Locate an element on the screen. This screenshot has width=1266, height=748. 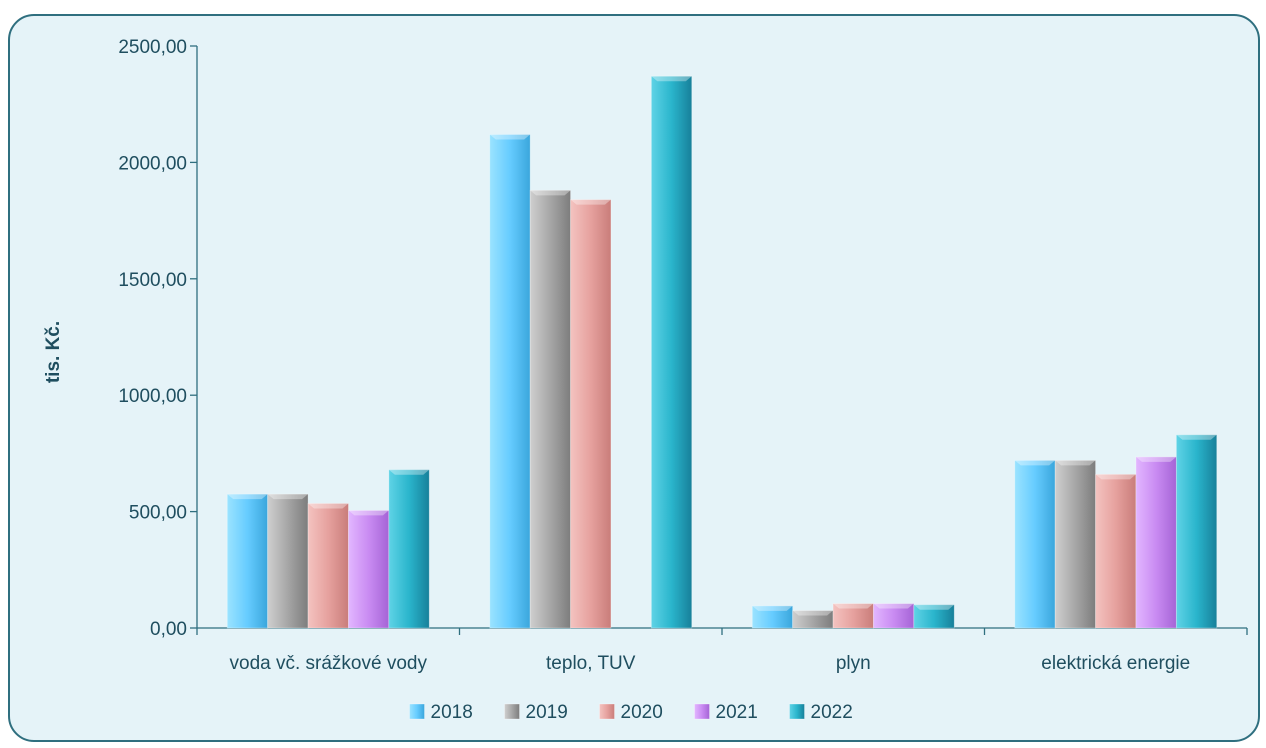
x-category-label: plyn is located at coordinates (853, 663).